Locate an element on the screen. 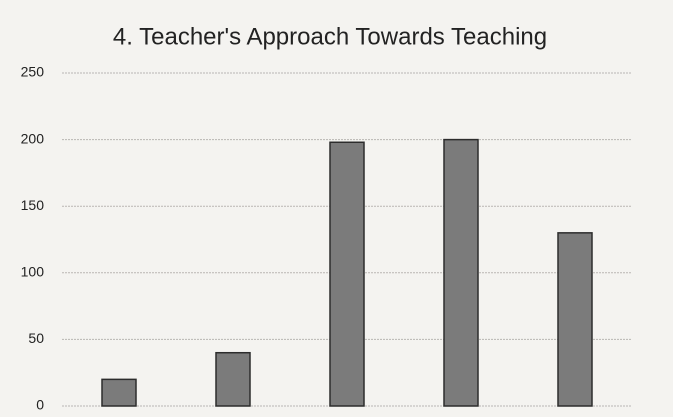 The image size is (673, 417). y-tick-label: 0 is located at coordinates (40, 405).